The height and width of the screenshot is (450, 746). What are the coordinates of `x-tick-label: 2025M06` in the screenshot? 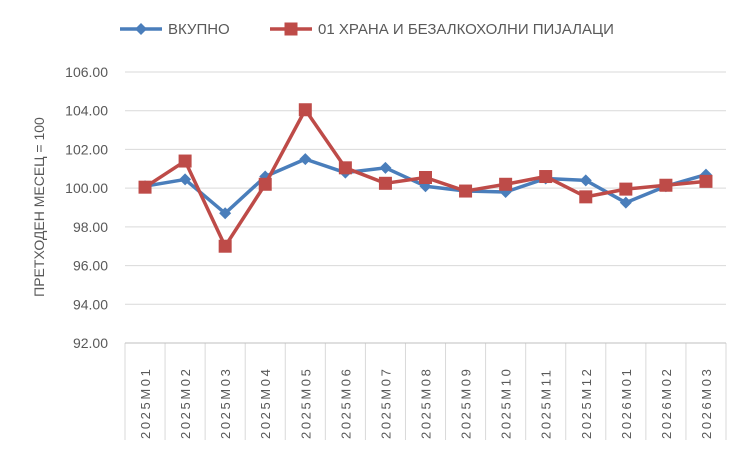 It's located at (345, 403).